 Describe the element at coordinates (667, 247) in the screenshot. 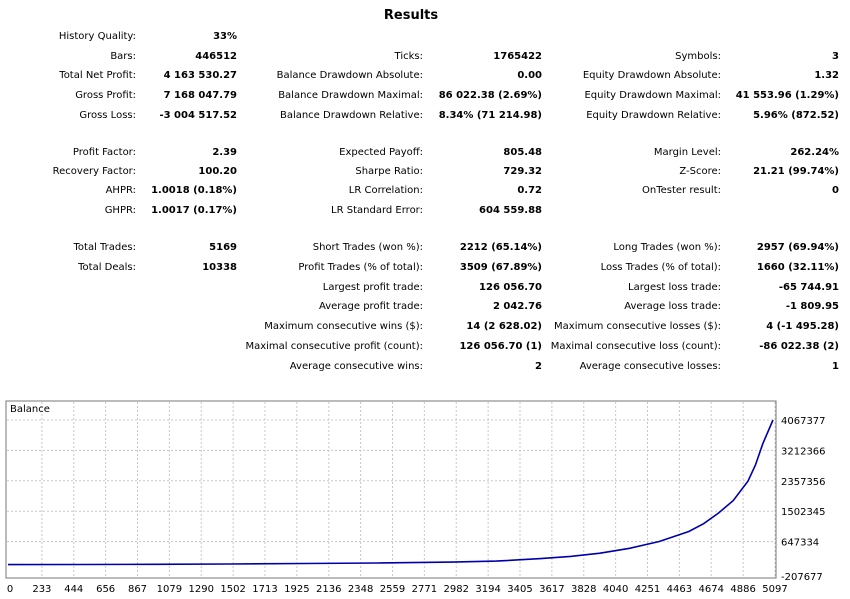

I see `stat-long-trades-won-label: Long Trades (won %):` at that location.